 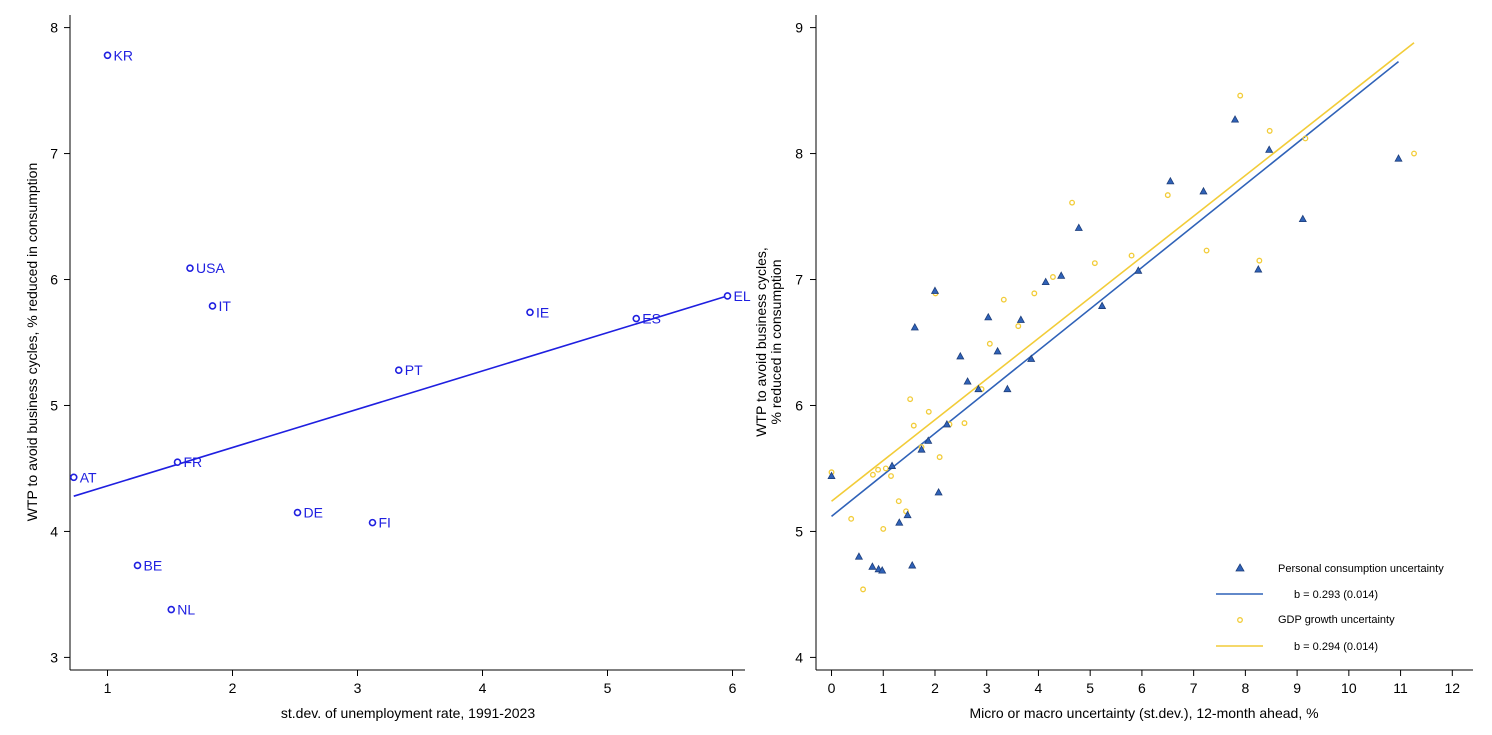 I want to click on point-fr, so click(x=177, y=462).